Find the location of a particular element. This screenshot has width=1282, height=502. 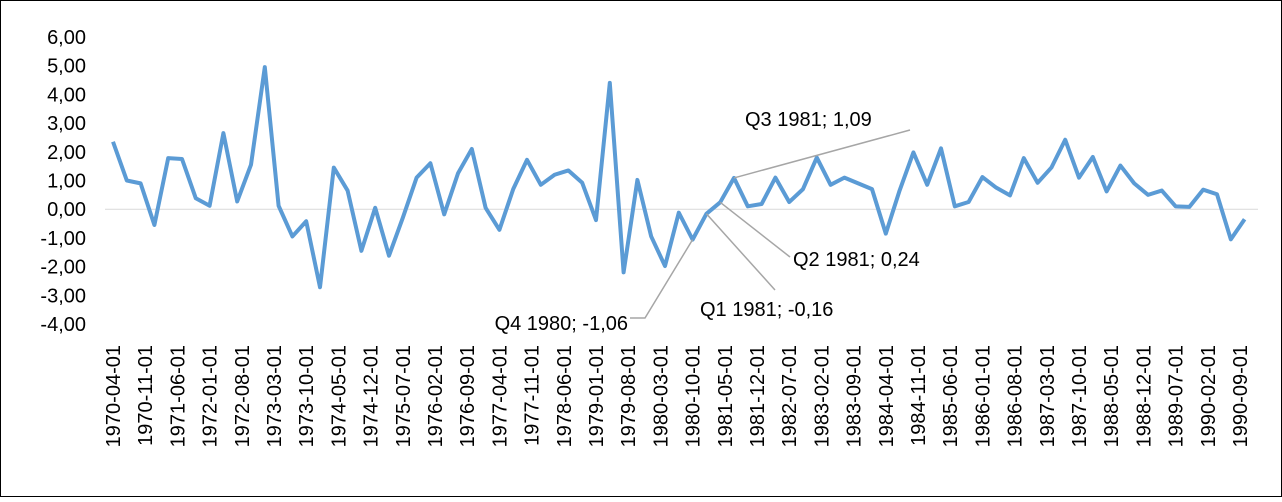

x-tick-label: 1979-08-01 is located at coordinates (629, 396).